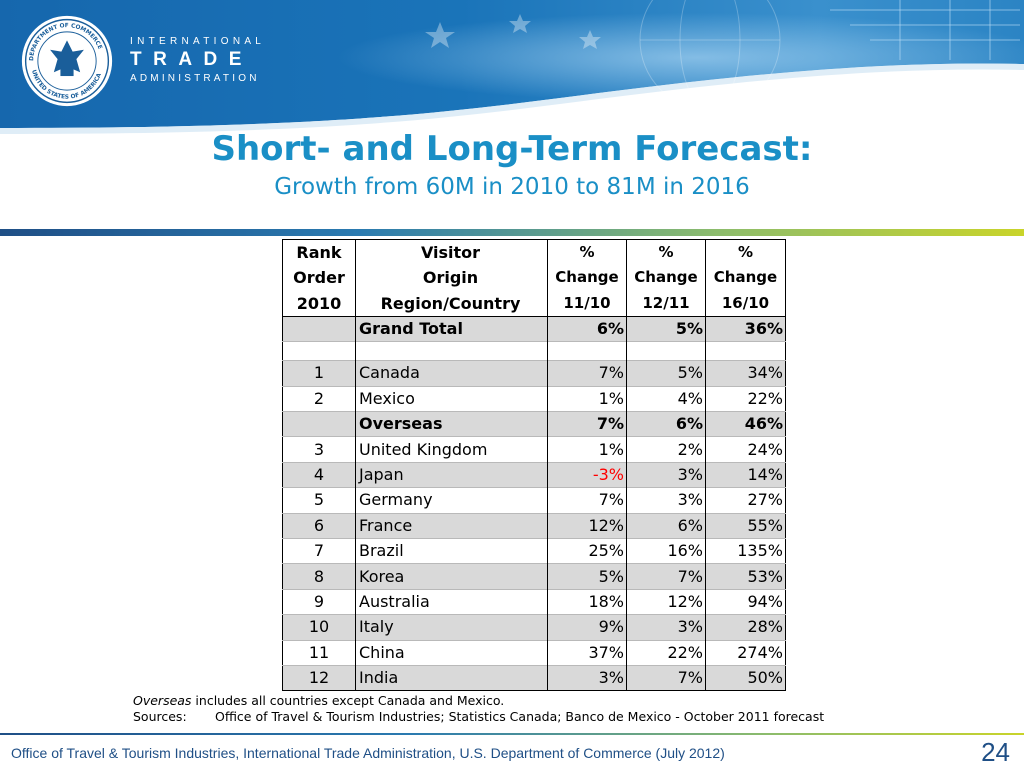  What do you see at coordinates (587, 351) in the screenshot?
I see `change-11-10-cell` at bounding box center [587, 351].